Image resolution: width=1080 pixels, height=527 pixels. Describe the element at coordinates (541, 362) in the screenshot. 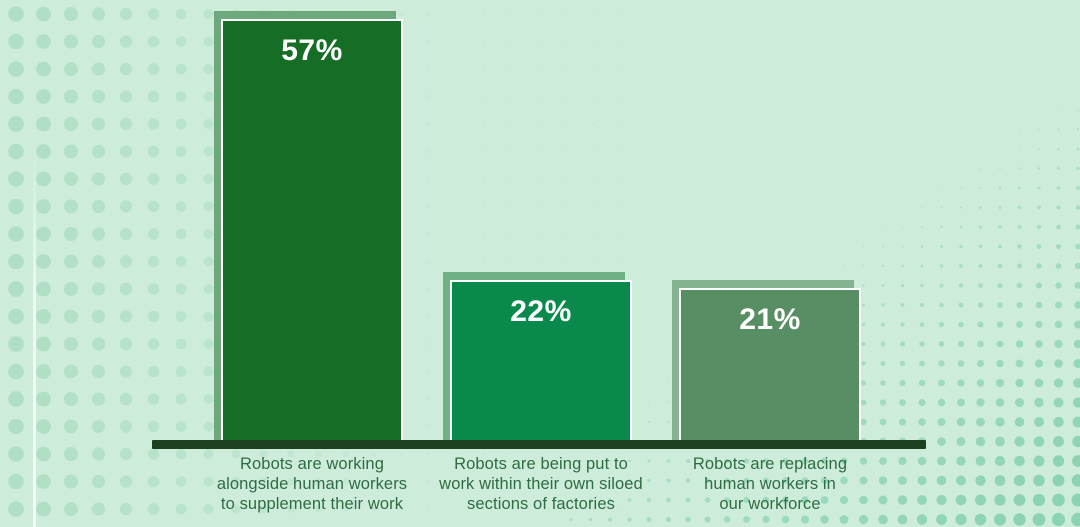

I see `bar-2: 22%` at that location.